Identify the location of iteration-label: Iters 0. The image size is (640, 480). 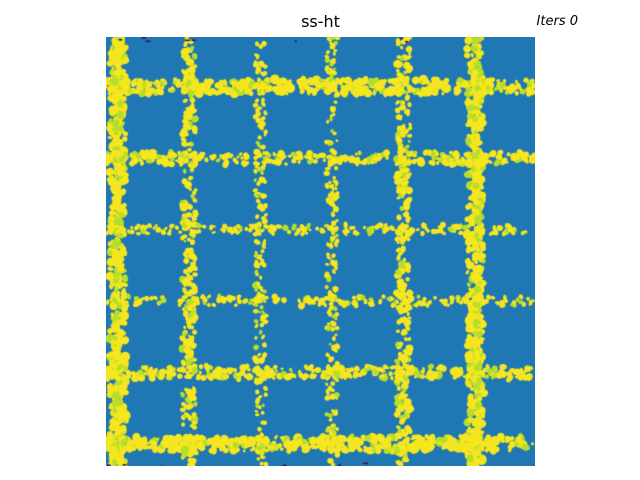
(557, 21).